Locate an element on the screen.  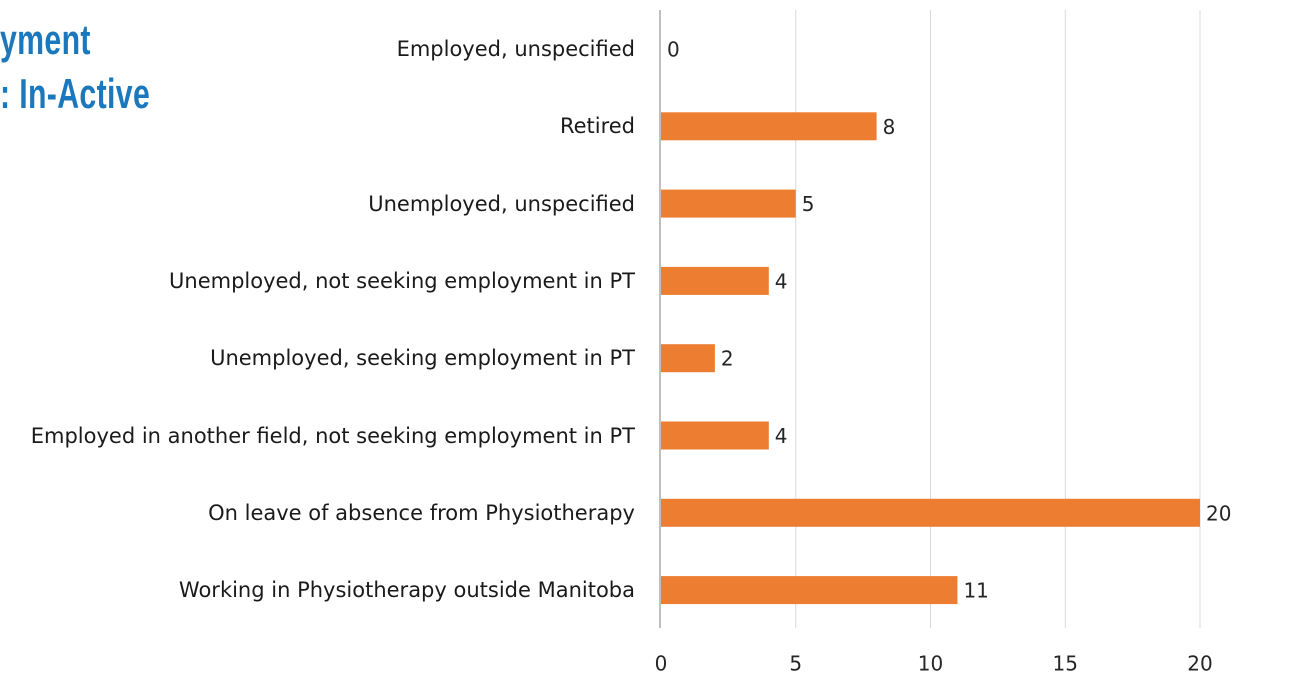
y-tick-label: Unemployed, not seeking employment in PT is located at coordinates (402, 280).